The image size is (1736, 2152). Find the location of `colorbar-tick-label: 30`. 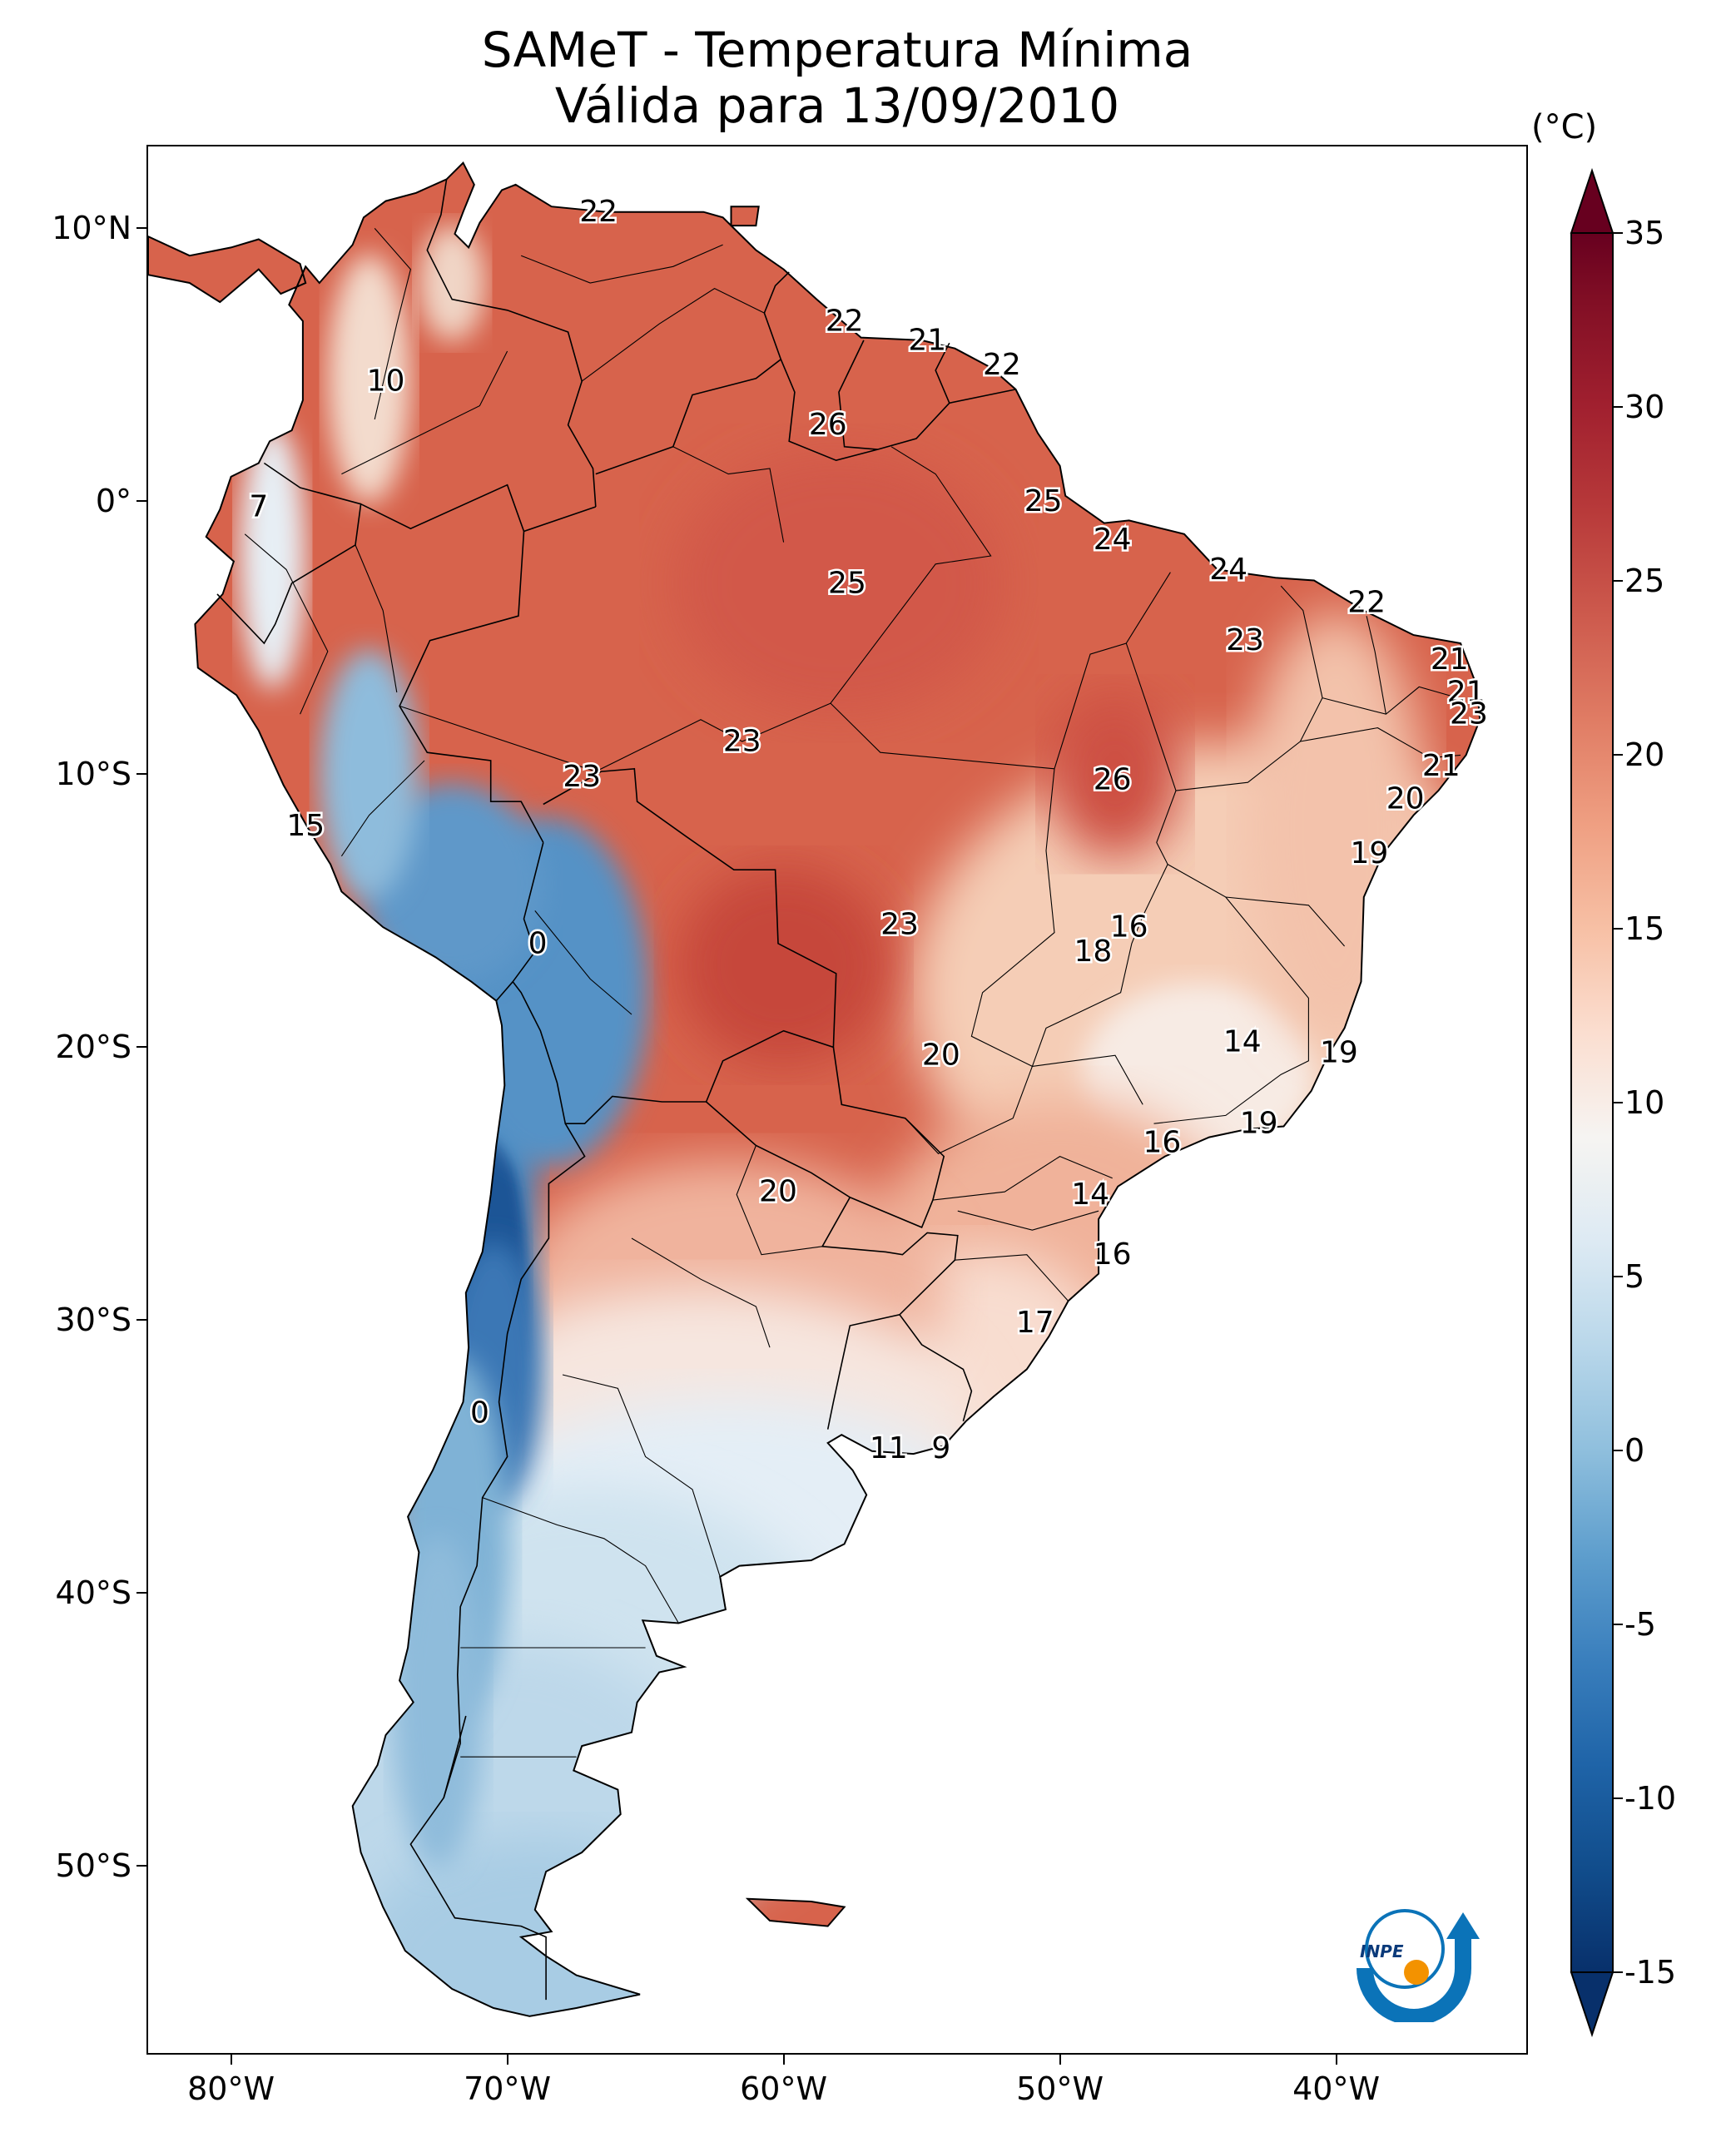

colorbar-tick-label: 30 is located at coordinates (1644, 407).